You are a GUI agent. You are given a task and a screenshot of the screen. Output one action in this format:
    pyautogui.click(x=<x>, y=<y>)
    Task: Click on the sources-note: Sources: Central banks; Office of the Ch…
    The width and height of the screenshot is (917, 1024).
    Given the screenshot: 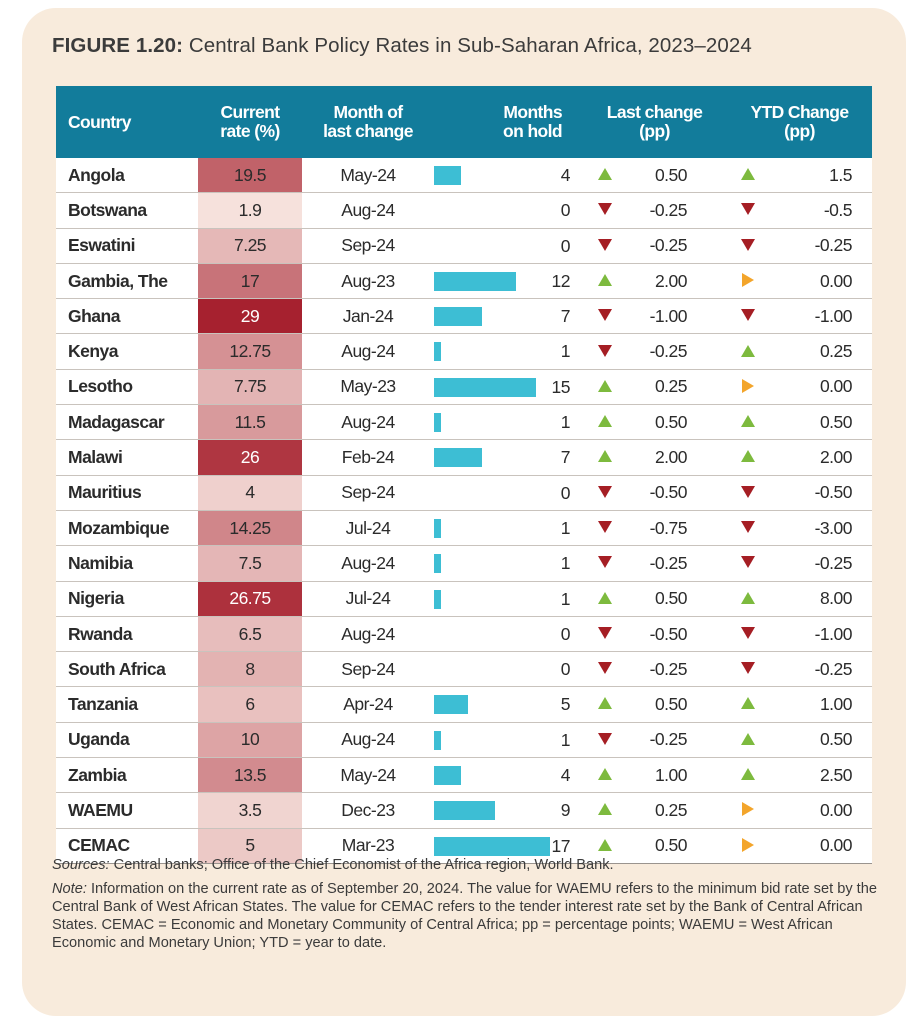 What is the action you would take?
    pyautogui.click(x=467, y=865)
    